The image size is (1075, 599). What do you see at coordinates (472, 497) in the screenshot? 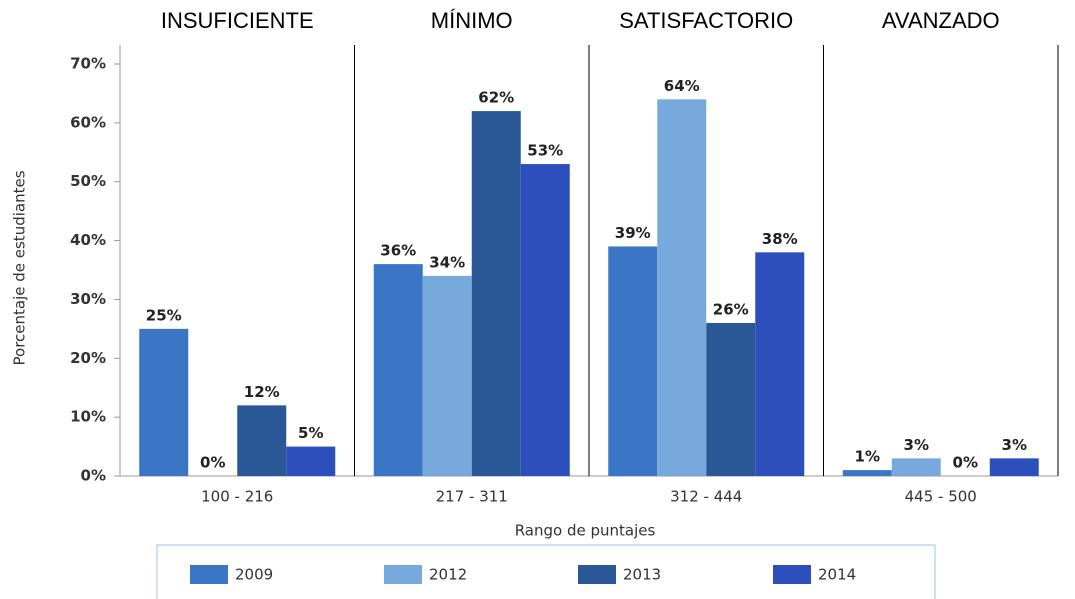
I see `x-tick-label: 217 - 311` at bounding box center [472, 497].